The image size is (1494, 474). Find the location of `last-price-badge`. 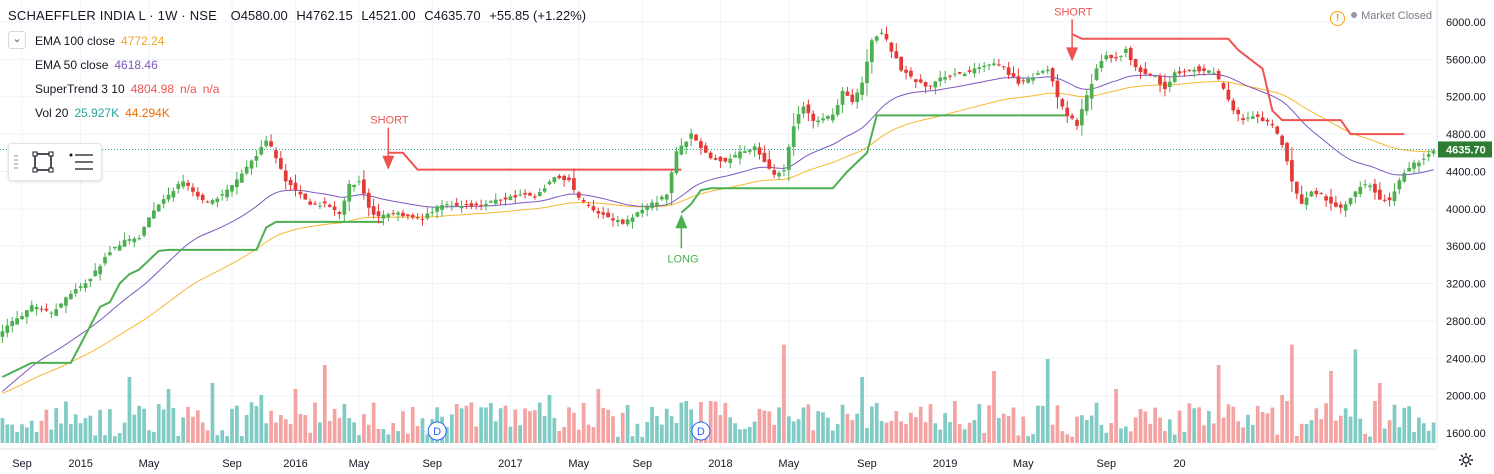

last-price-badge is located at coordinates (1465, 149).